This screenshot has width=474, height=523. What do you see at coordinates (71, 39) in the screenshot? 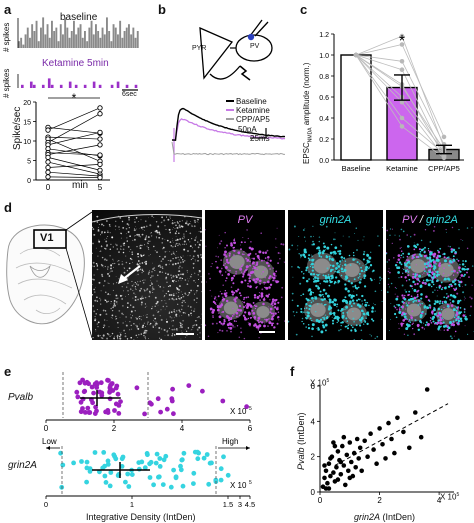
I see `baseline-spike-bar` at bounding box center [71, 39].